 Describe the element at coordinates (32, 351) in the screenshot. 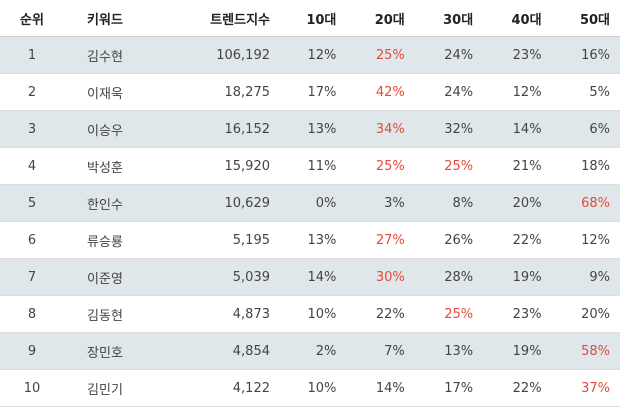

I see `rank-cell: 9` at that location.